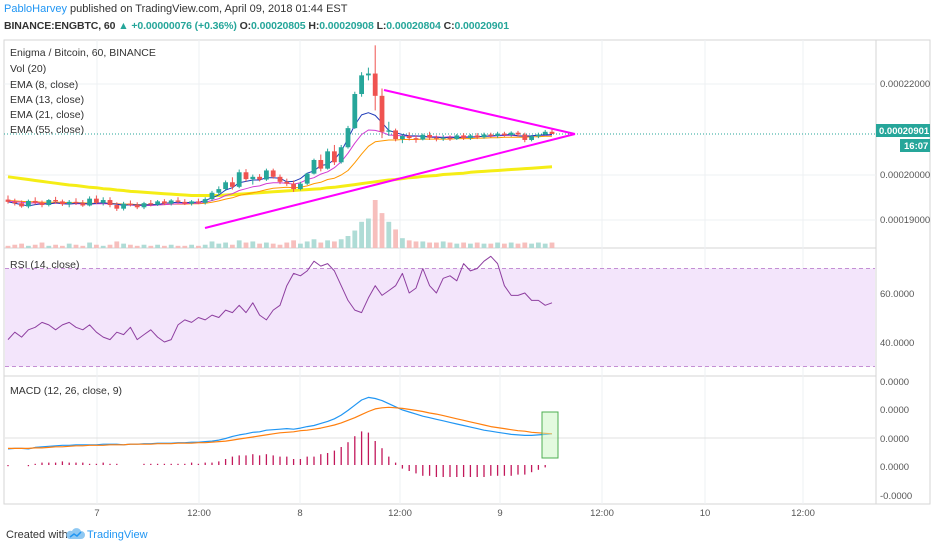 Image resolution: width=932 pixels, height=550 pixels. What do you see at coordinates (245, 26) in the screenshot?
I see `open-label: O:` at bounding box center [245, 26].